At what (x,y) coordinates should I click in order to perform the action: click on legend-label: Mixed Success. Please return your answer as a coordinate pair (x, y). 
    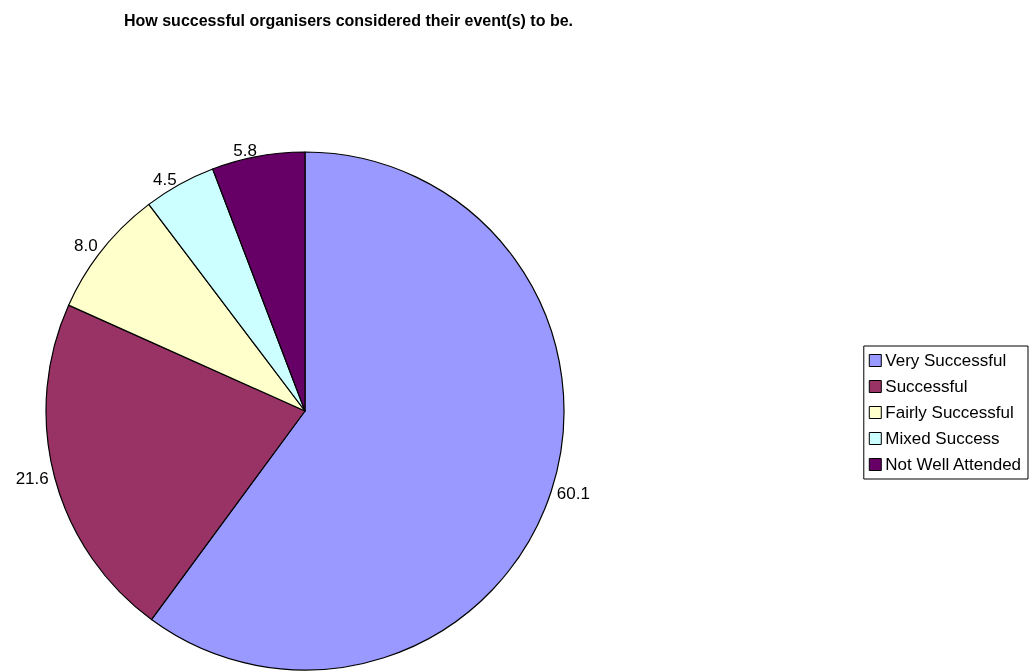
    Looking at the image, I should click on (942, 438).